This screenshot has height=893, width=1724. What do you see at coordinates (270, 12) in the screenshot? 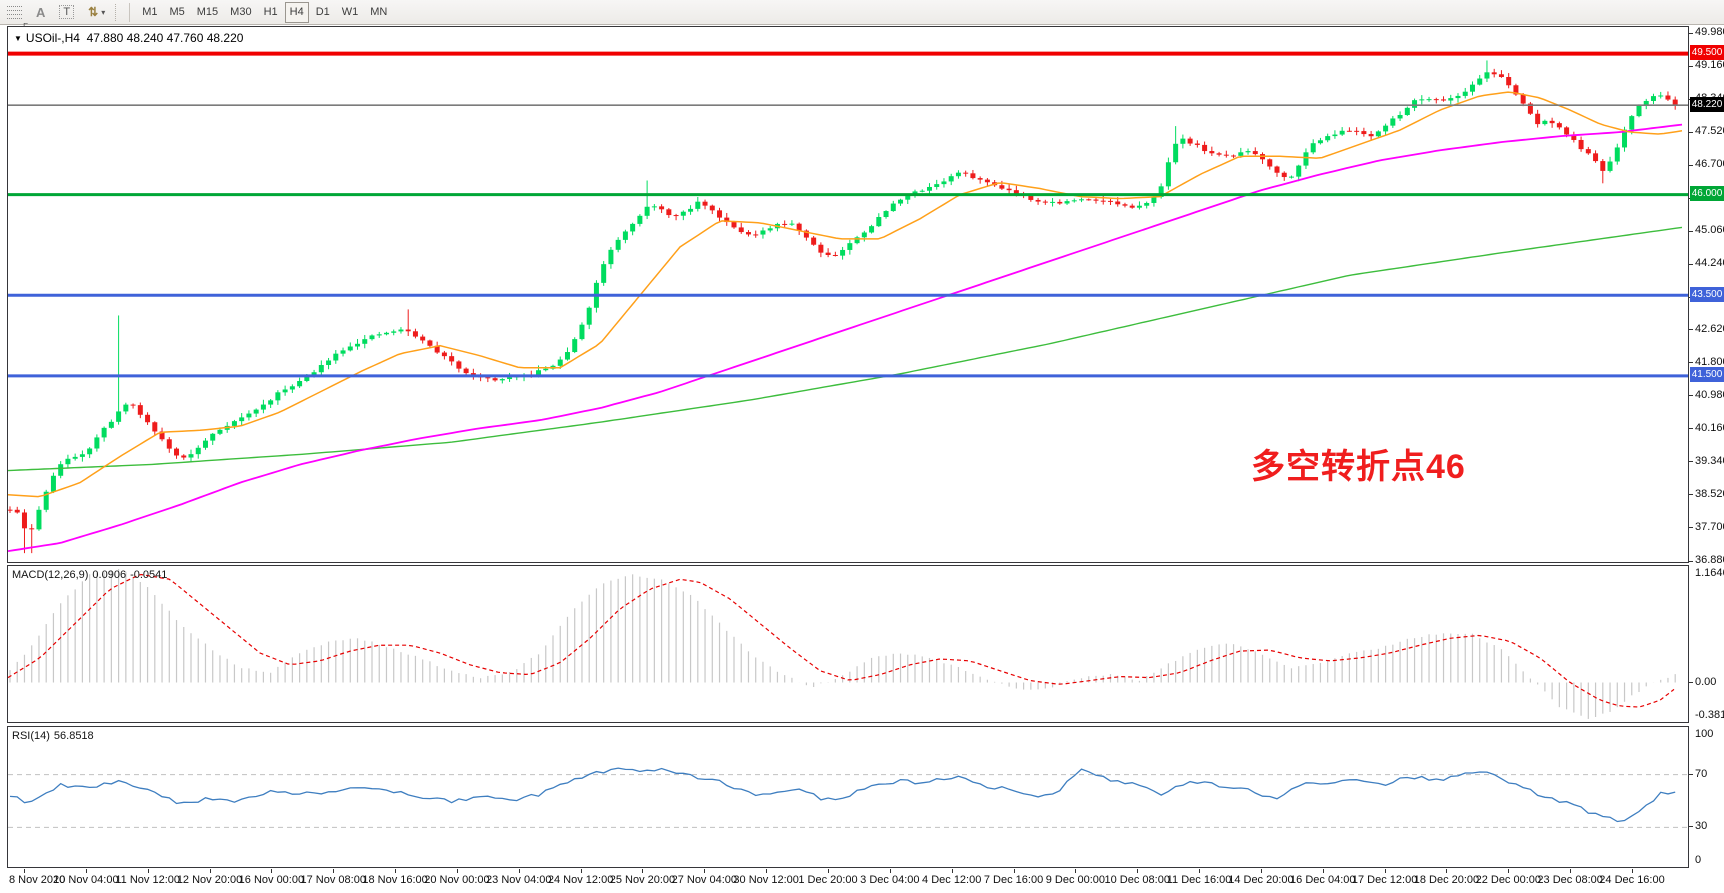
I see `timeframe-button-H1: H1` at bounding box center [270, 12].